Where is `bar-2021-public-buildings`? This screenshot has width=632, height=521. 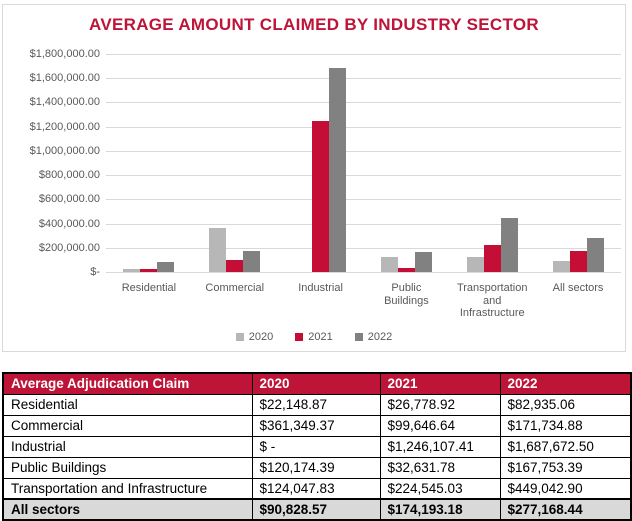 bar-2021-public-buildings is located at coordinates (406, 270).